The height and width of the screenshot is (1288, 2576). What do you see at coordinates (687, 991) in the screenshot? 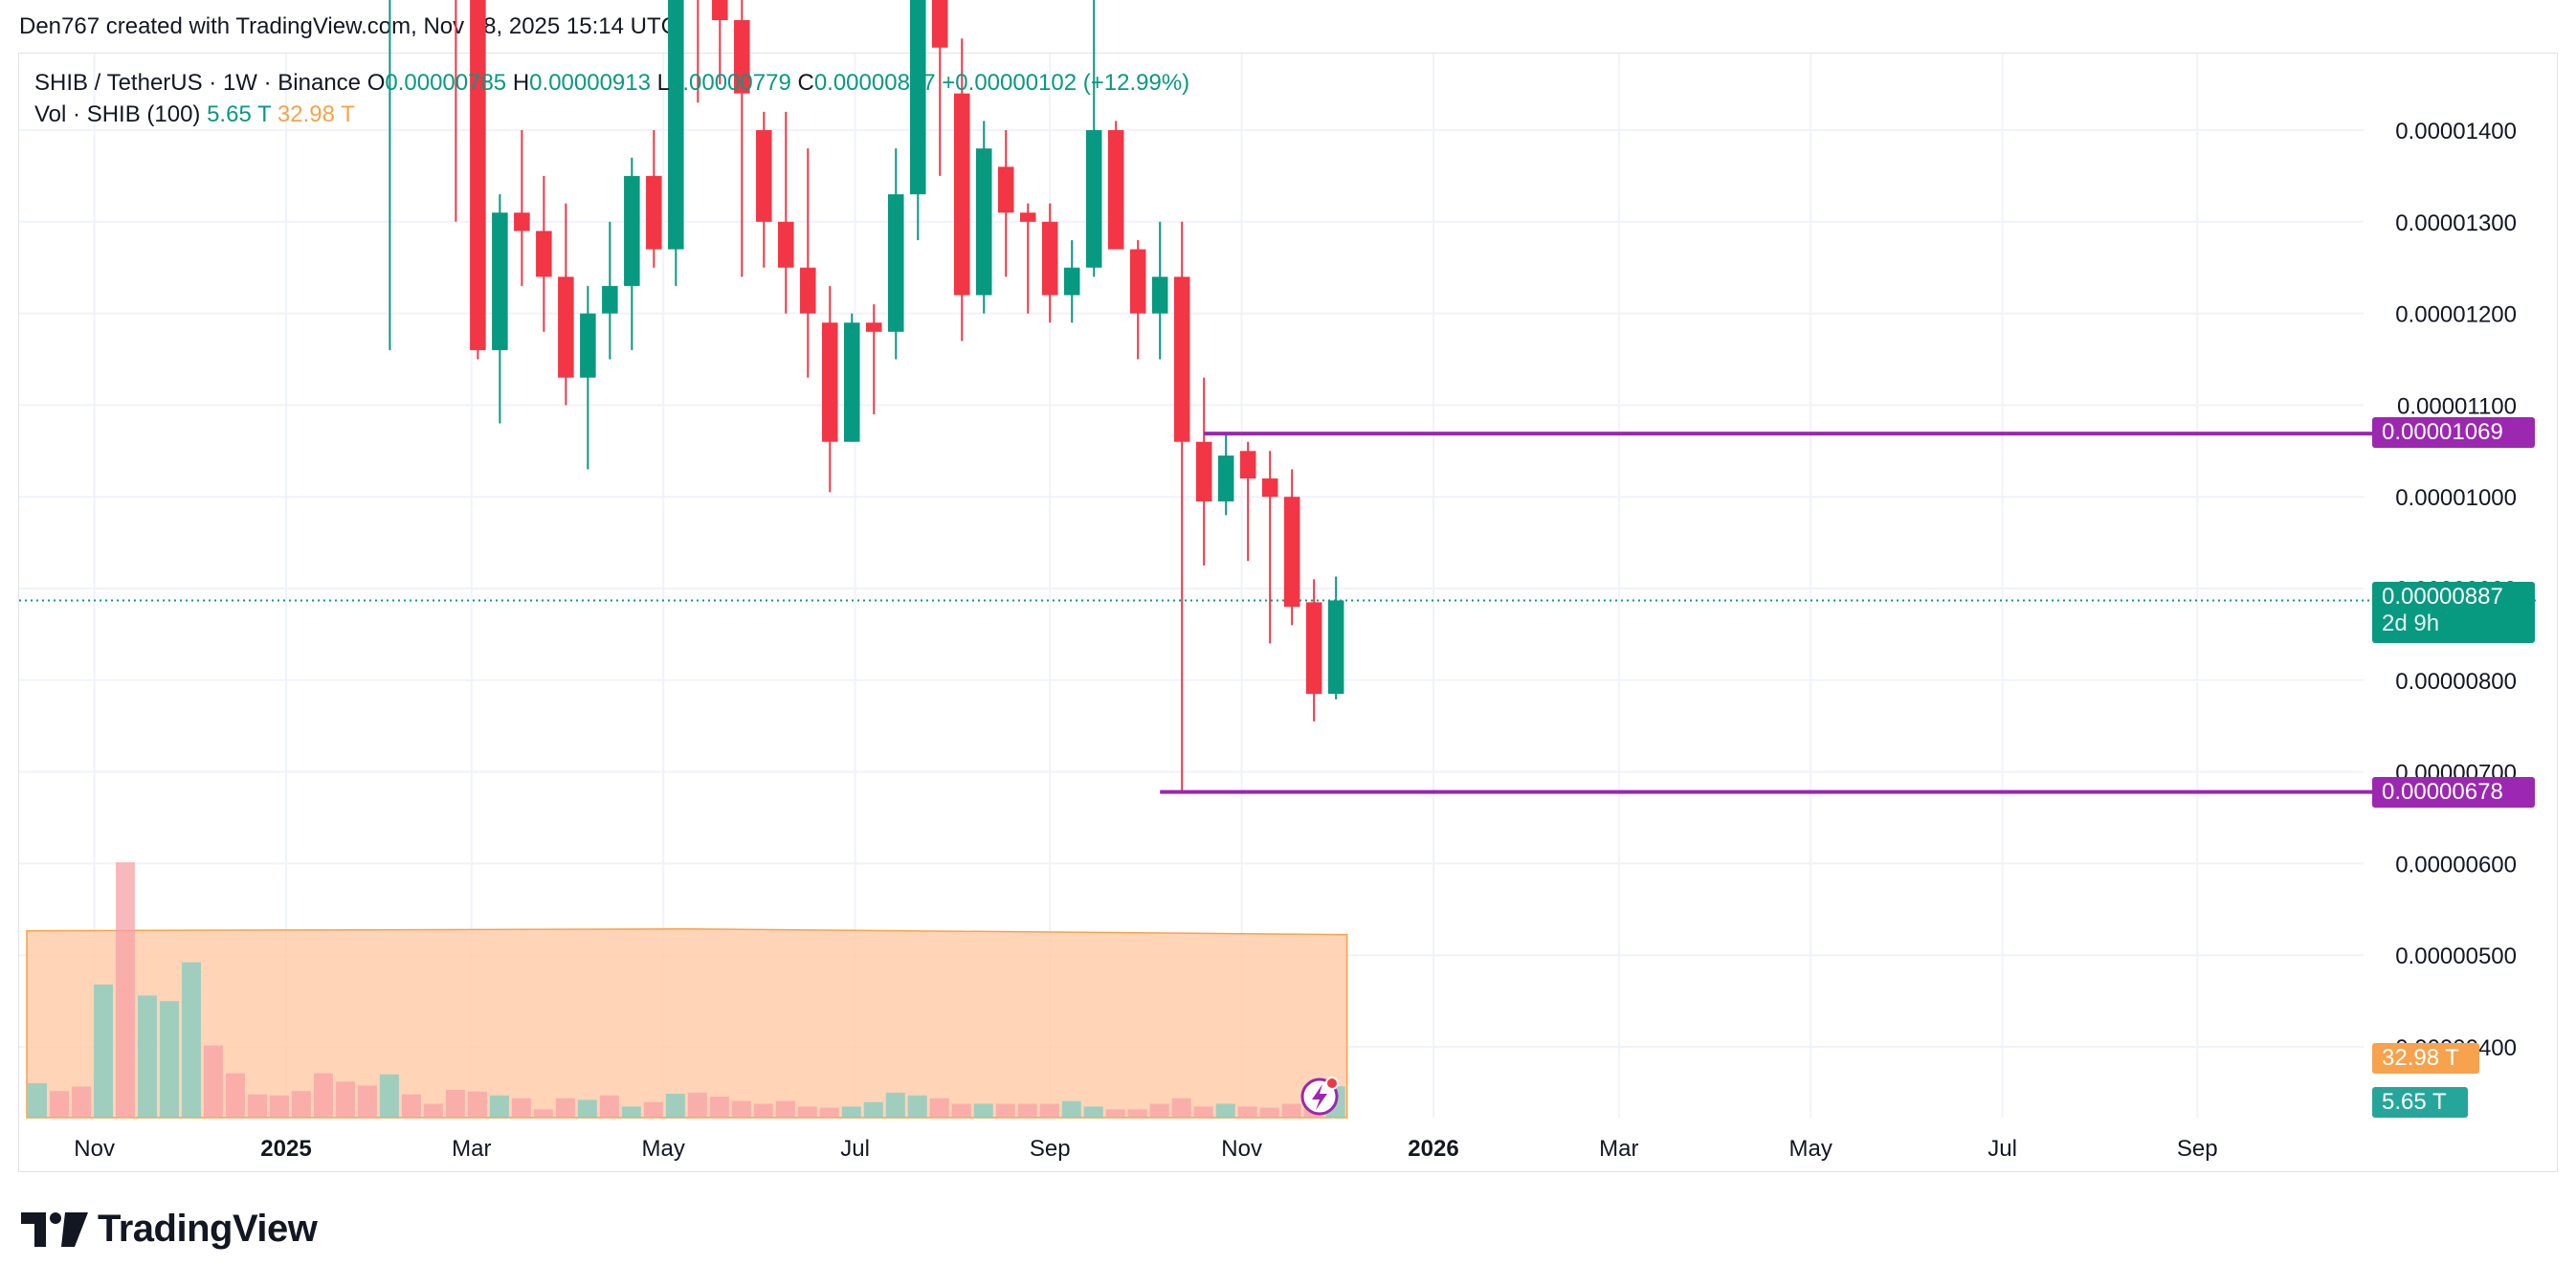
I see `volume-pane` at bounding box center [687, 991].